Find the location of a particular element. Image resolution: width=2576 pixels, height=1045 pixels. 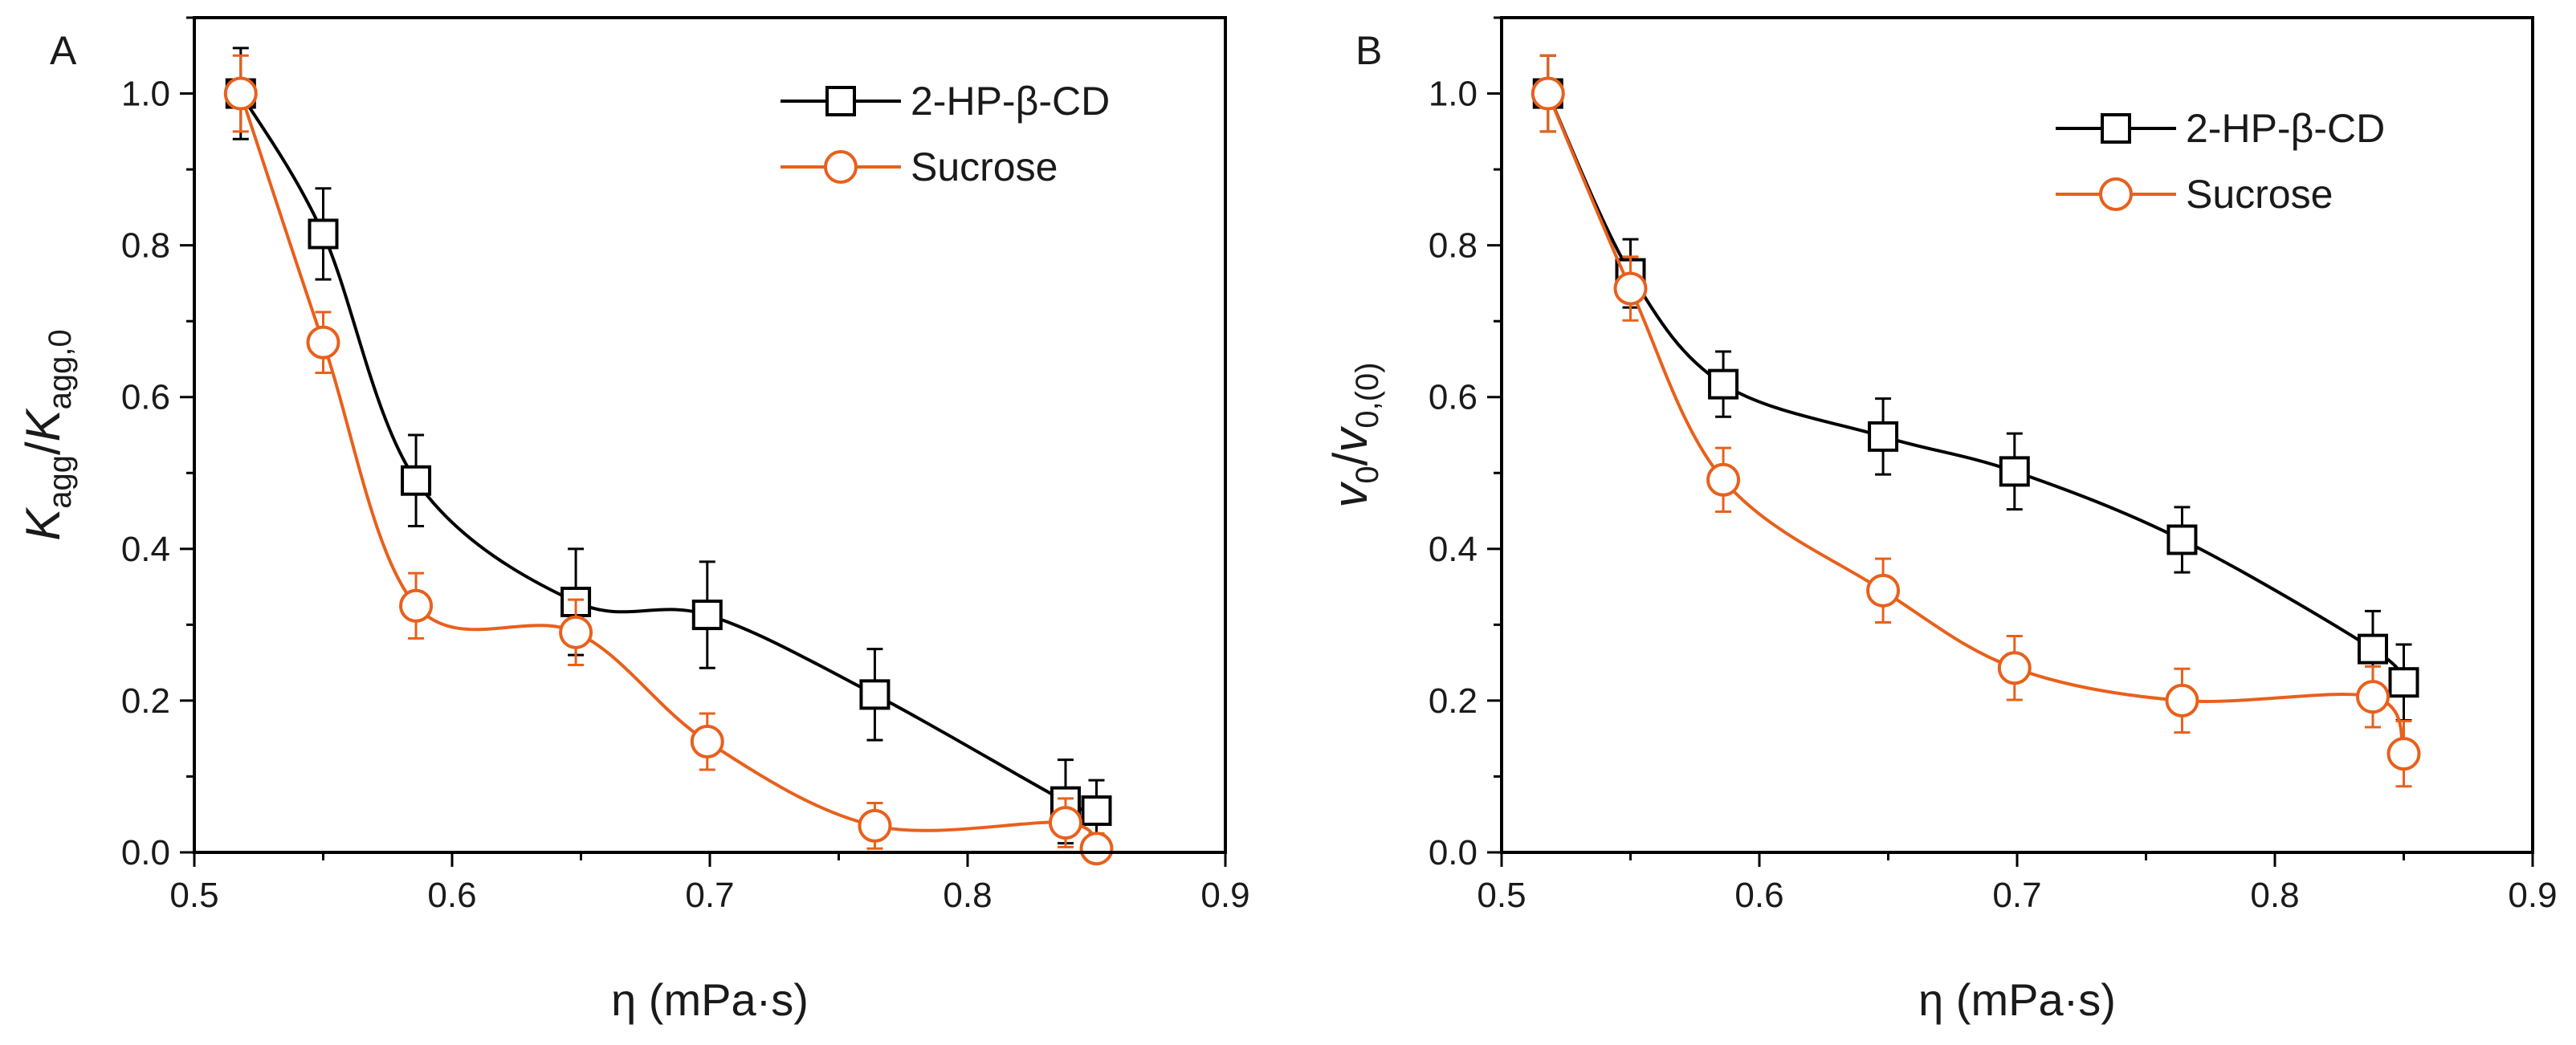

y-axis-label: Kagg/Kagg,0 is located at coordinates (47, 435).